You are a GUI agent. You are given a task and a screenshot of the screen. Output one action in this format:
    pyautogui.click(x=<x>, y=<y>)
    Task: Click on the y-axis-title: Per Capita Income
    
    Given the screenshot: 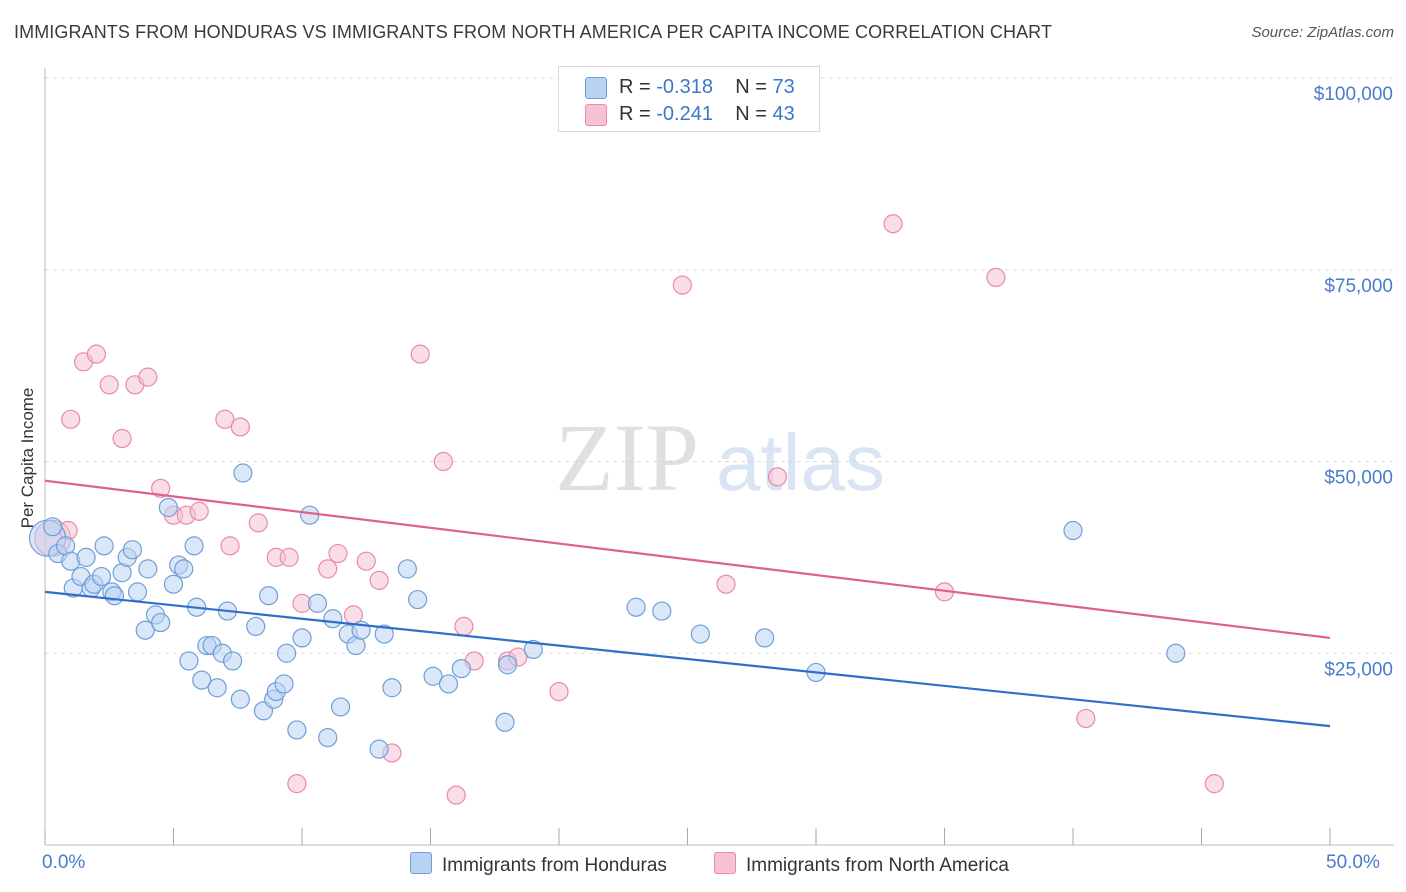 What is the action you would take?
    pyautogui.click(x=27, y=458)
    